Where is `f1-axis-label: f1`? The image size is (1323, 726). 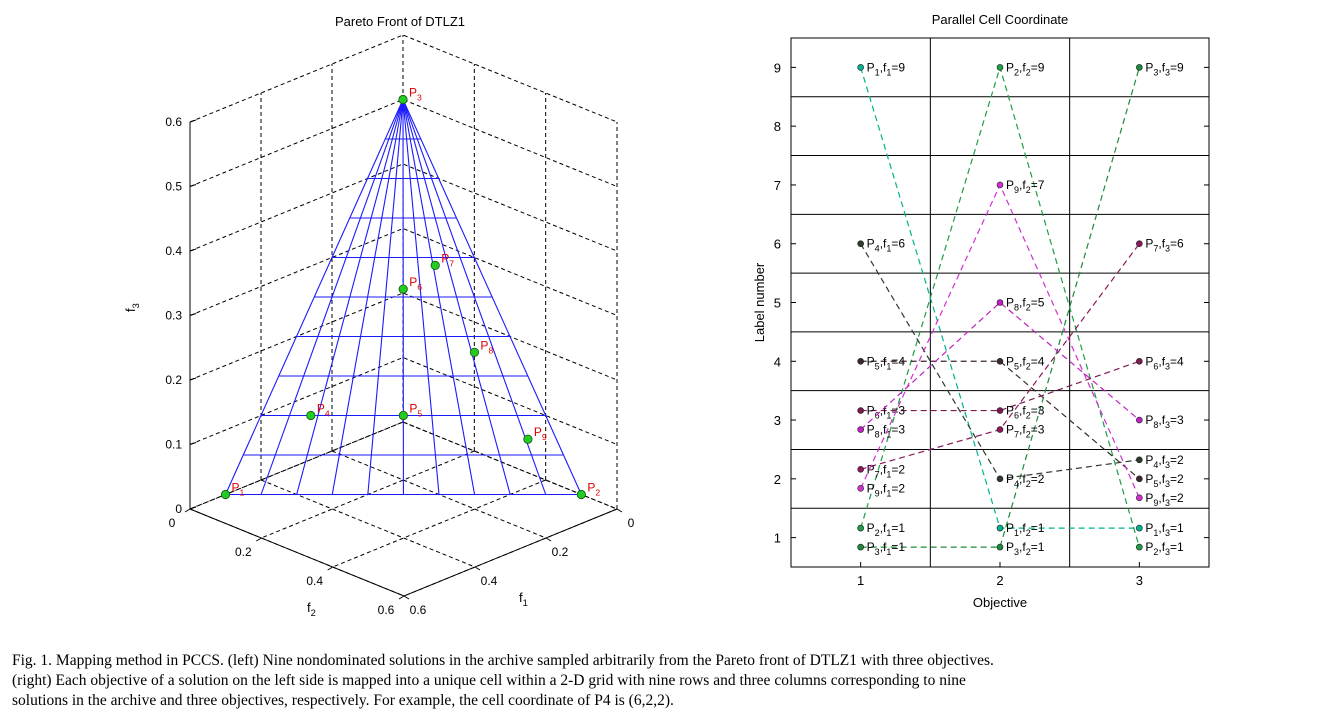
f1-axis-label: f1 is located at coordinates (523, 599).